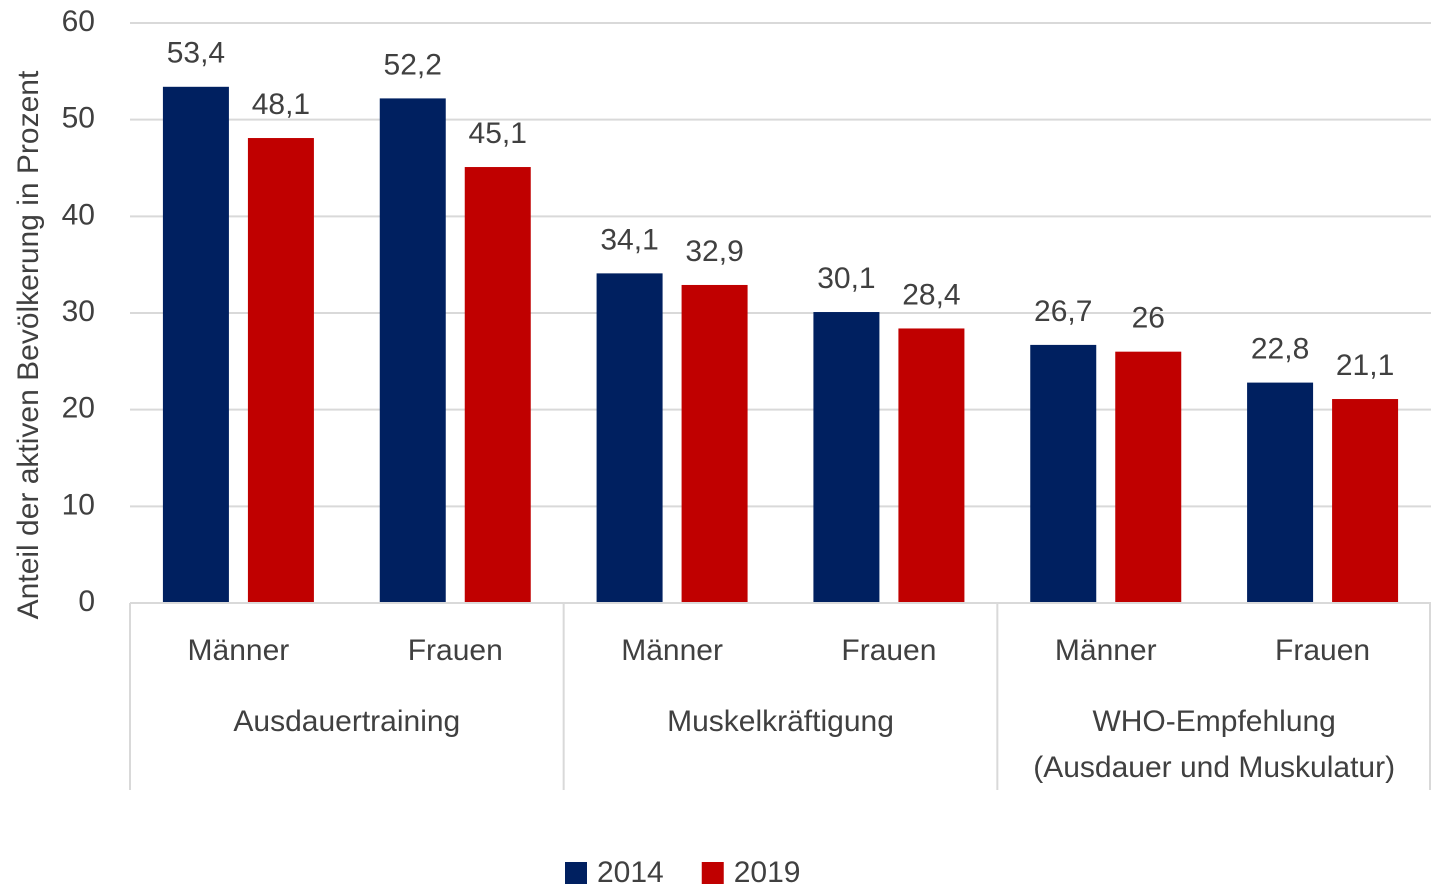  Describe the element at coordinates (767, 871) in the screenshot. I see `legend-label: 2019` at that location.